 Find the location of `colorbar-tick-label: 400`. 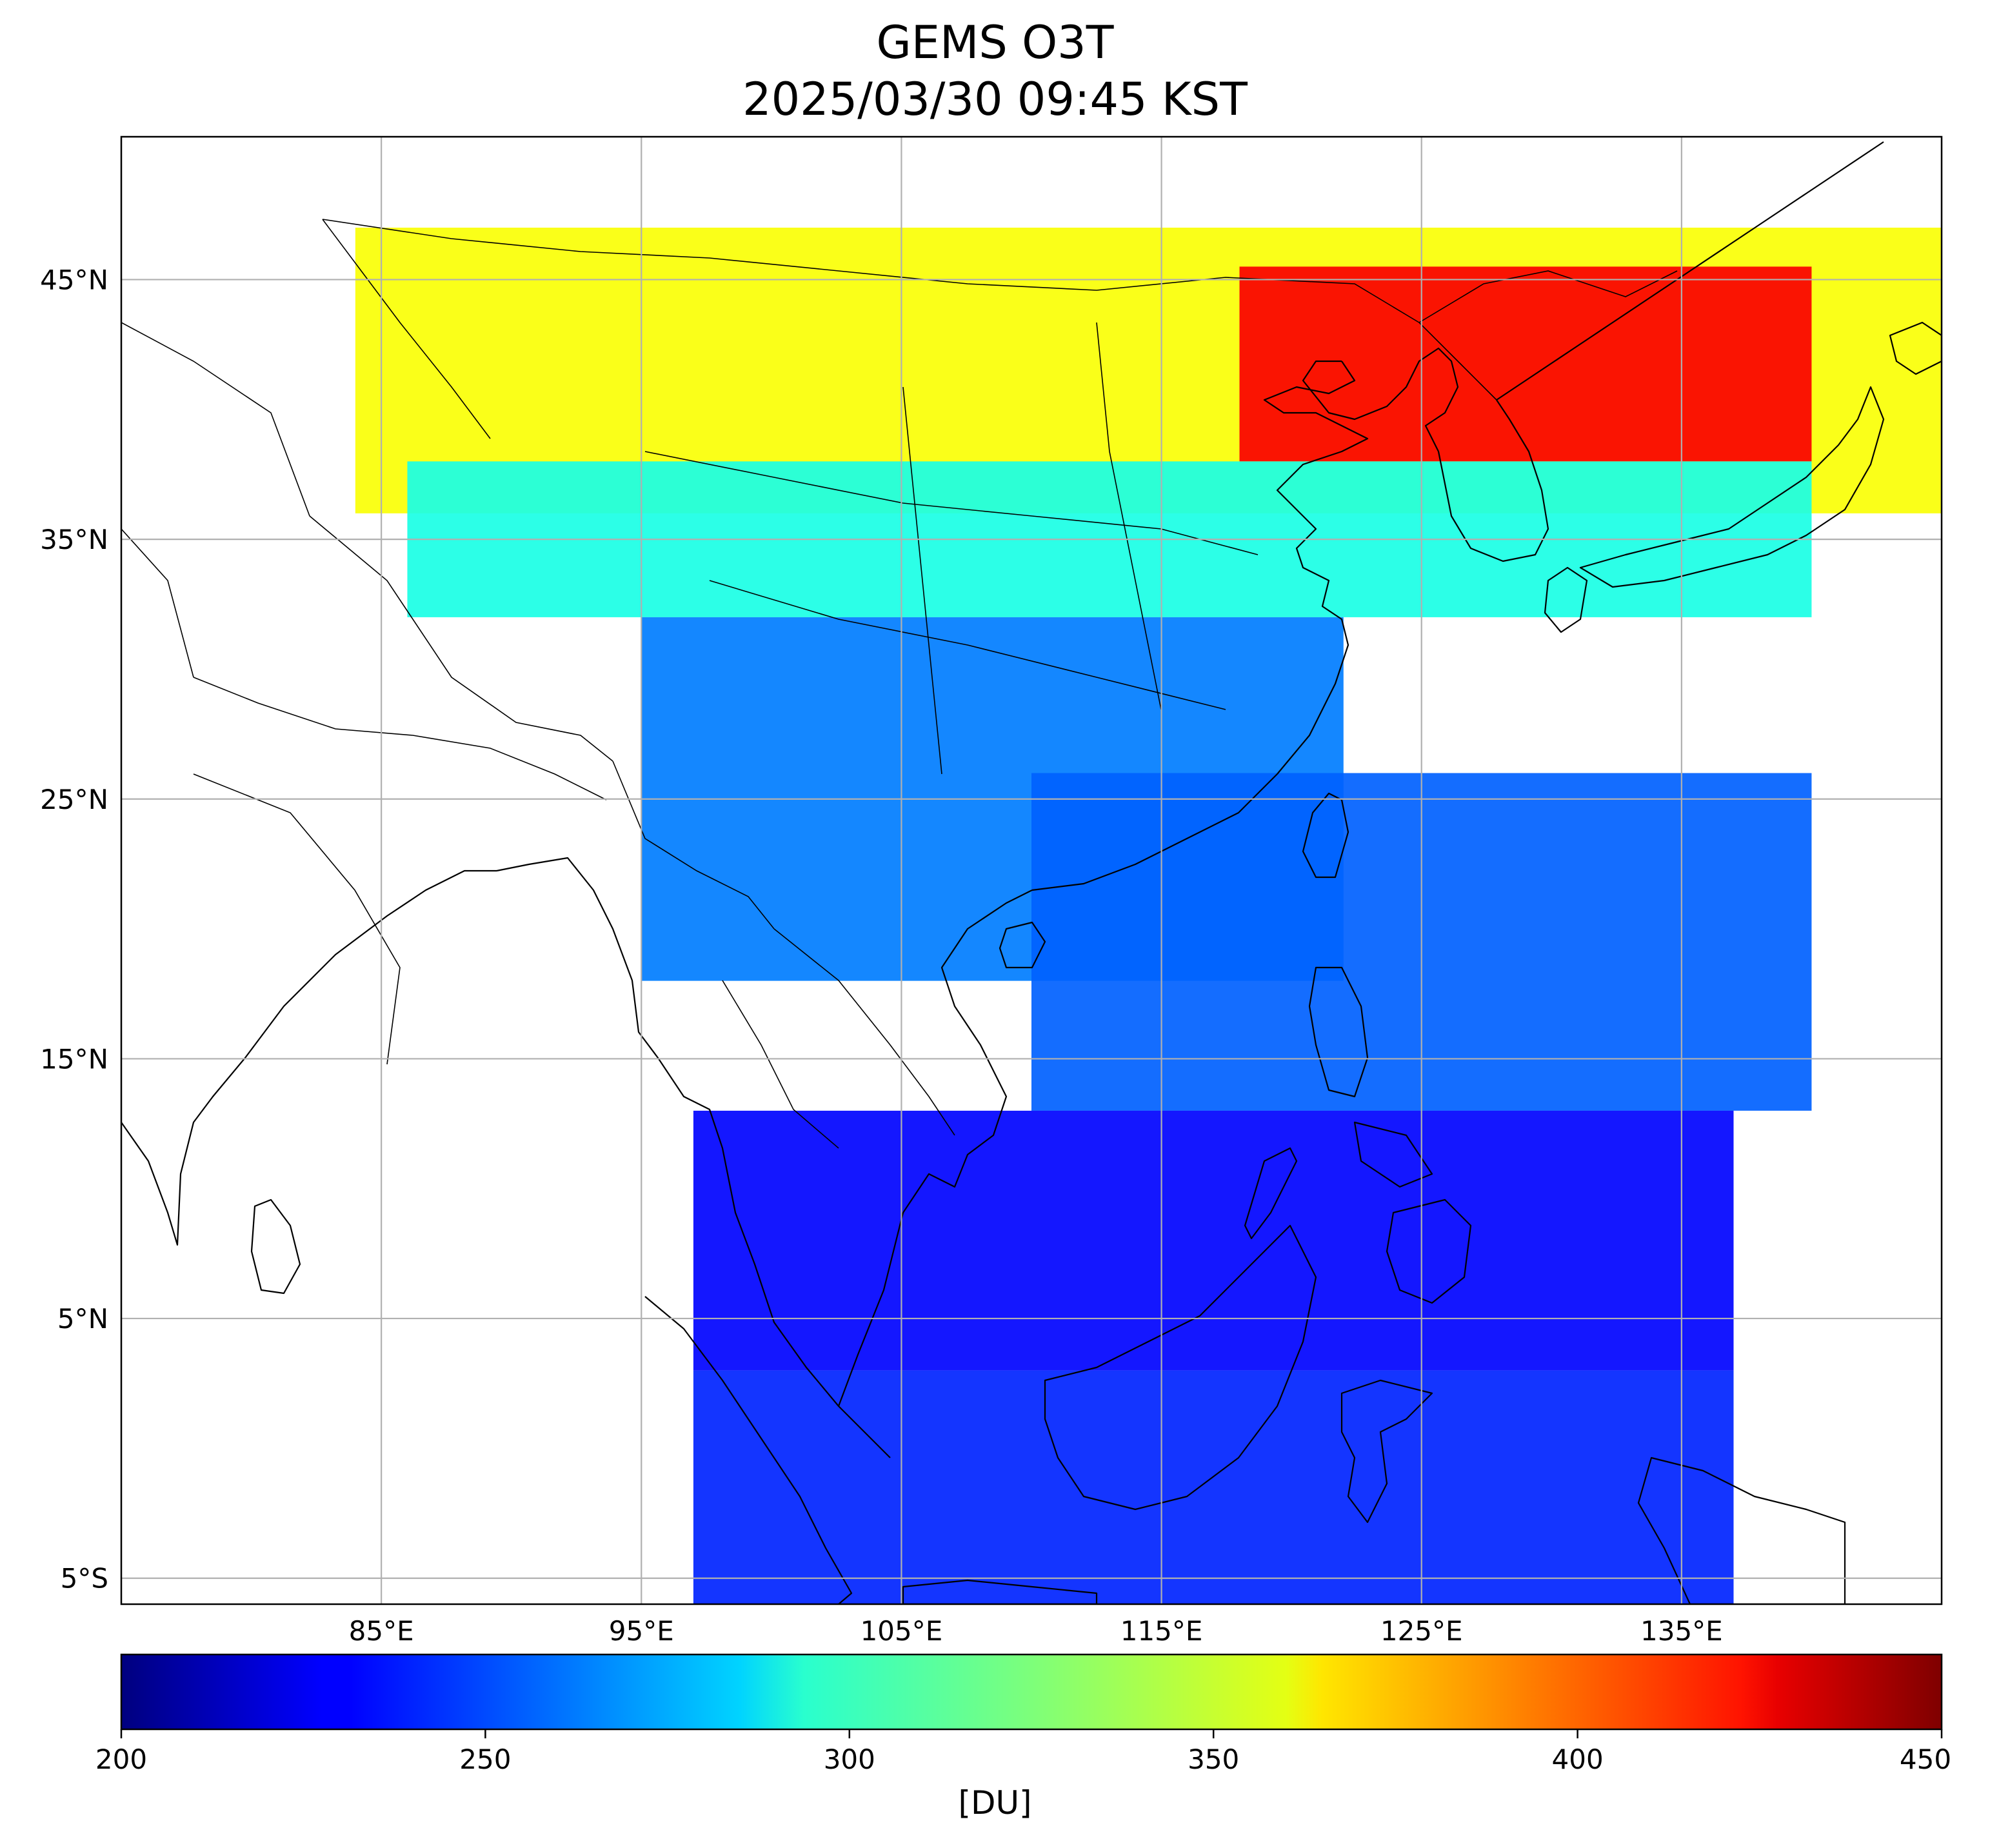

colorbar-tick-label: 400 is located at coordinates (1577, 1760).